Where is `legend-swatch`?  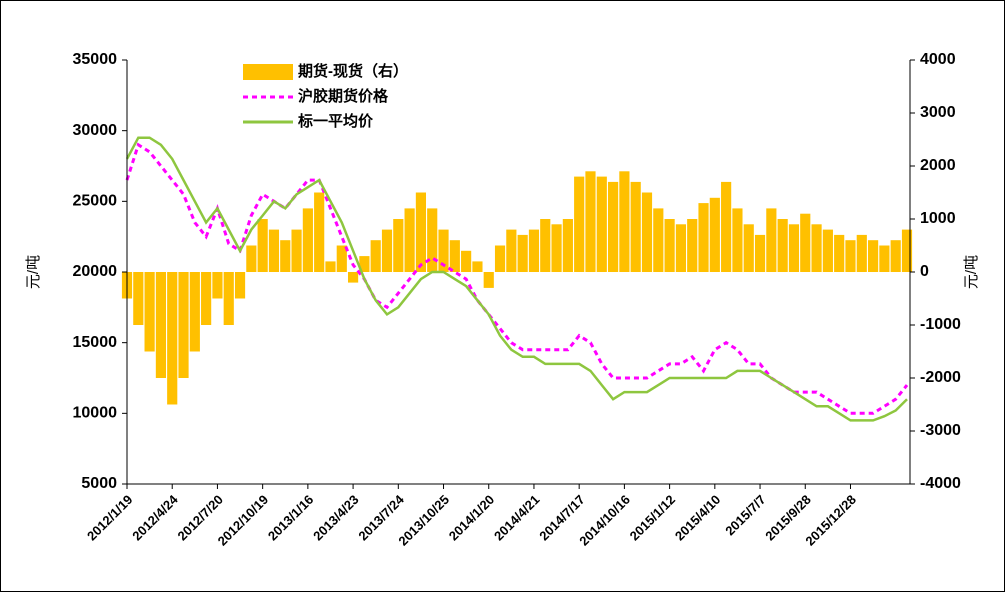 legend-swatch is located at coordinates (268, 72).